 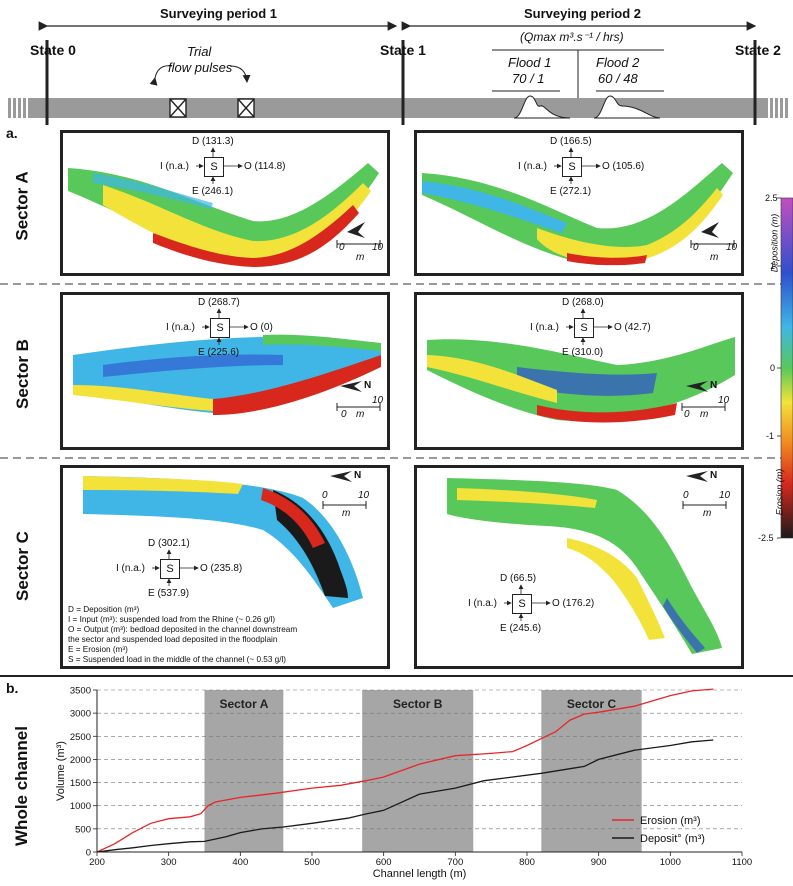 What do you see at coordinates (770, 436) in the screenshot?
I see `colorbar-tick: -1` at bounding box center [770, 436].